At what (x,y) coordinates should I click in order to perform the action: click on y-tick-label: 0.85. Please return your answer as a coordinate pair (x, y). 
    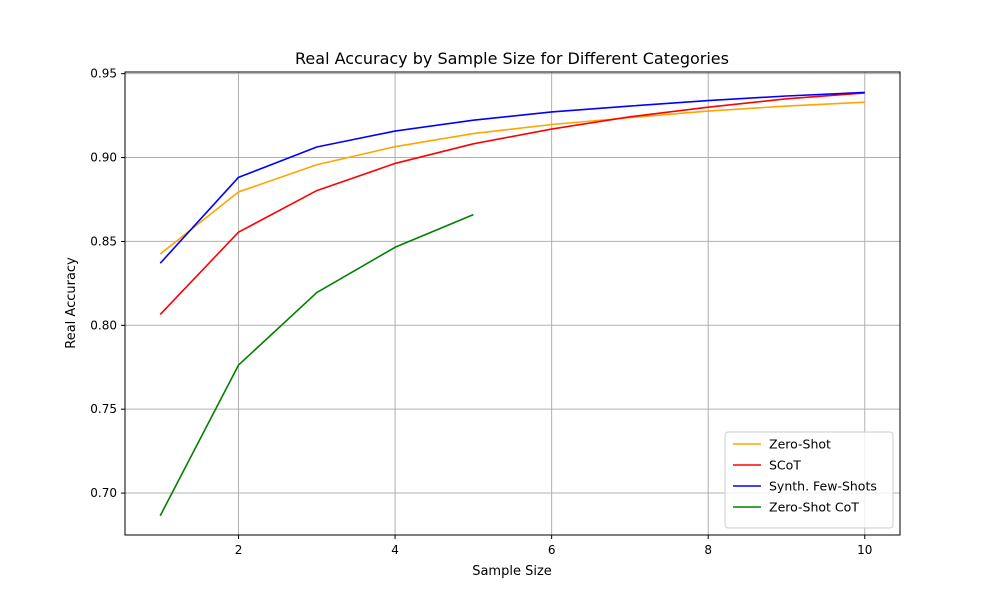
    Looking at the image, I should click on (103, 241).